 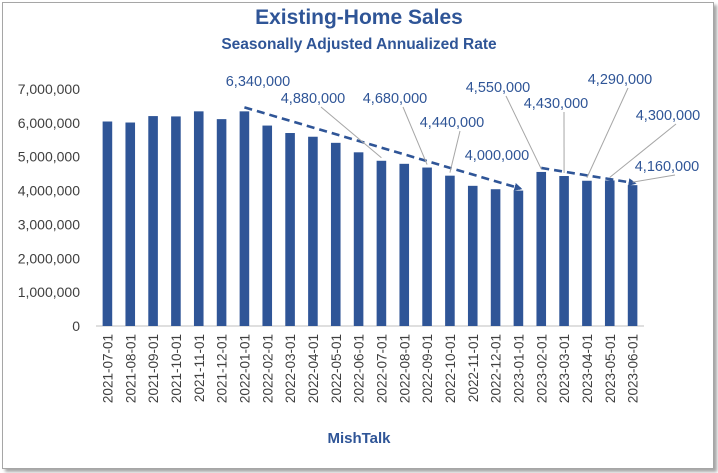 What do you see at coordinates (381, 368) in the screenshot?
I see `x-tick-label: 2022-07-01` at bounding box center [381, 368].